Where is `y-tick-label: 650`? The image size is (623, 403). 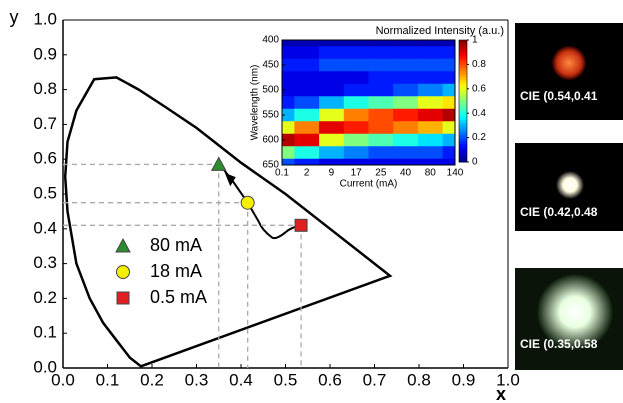
y-tick-label: 650 is located at coordinates (270, 165).